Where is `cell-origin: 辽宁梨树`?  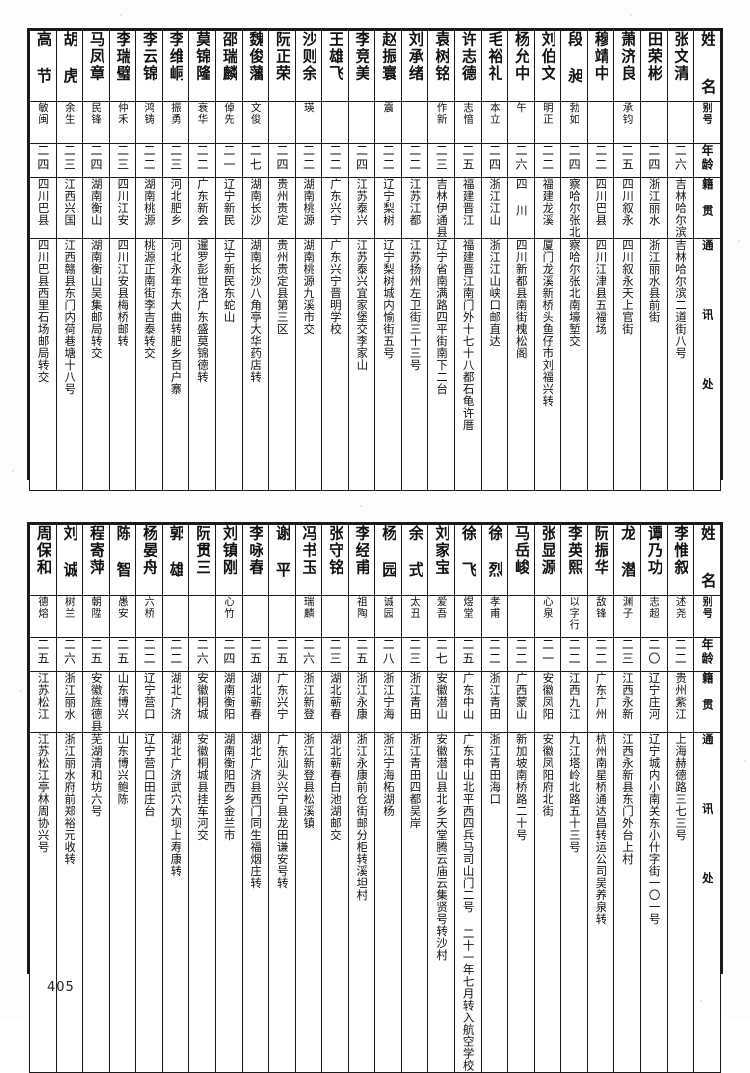 cell-origin: 辽宁梨树 is located at coordinates (388, 208).